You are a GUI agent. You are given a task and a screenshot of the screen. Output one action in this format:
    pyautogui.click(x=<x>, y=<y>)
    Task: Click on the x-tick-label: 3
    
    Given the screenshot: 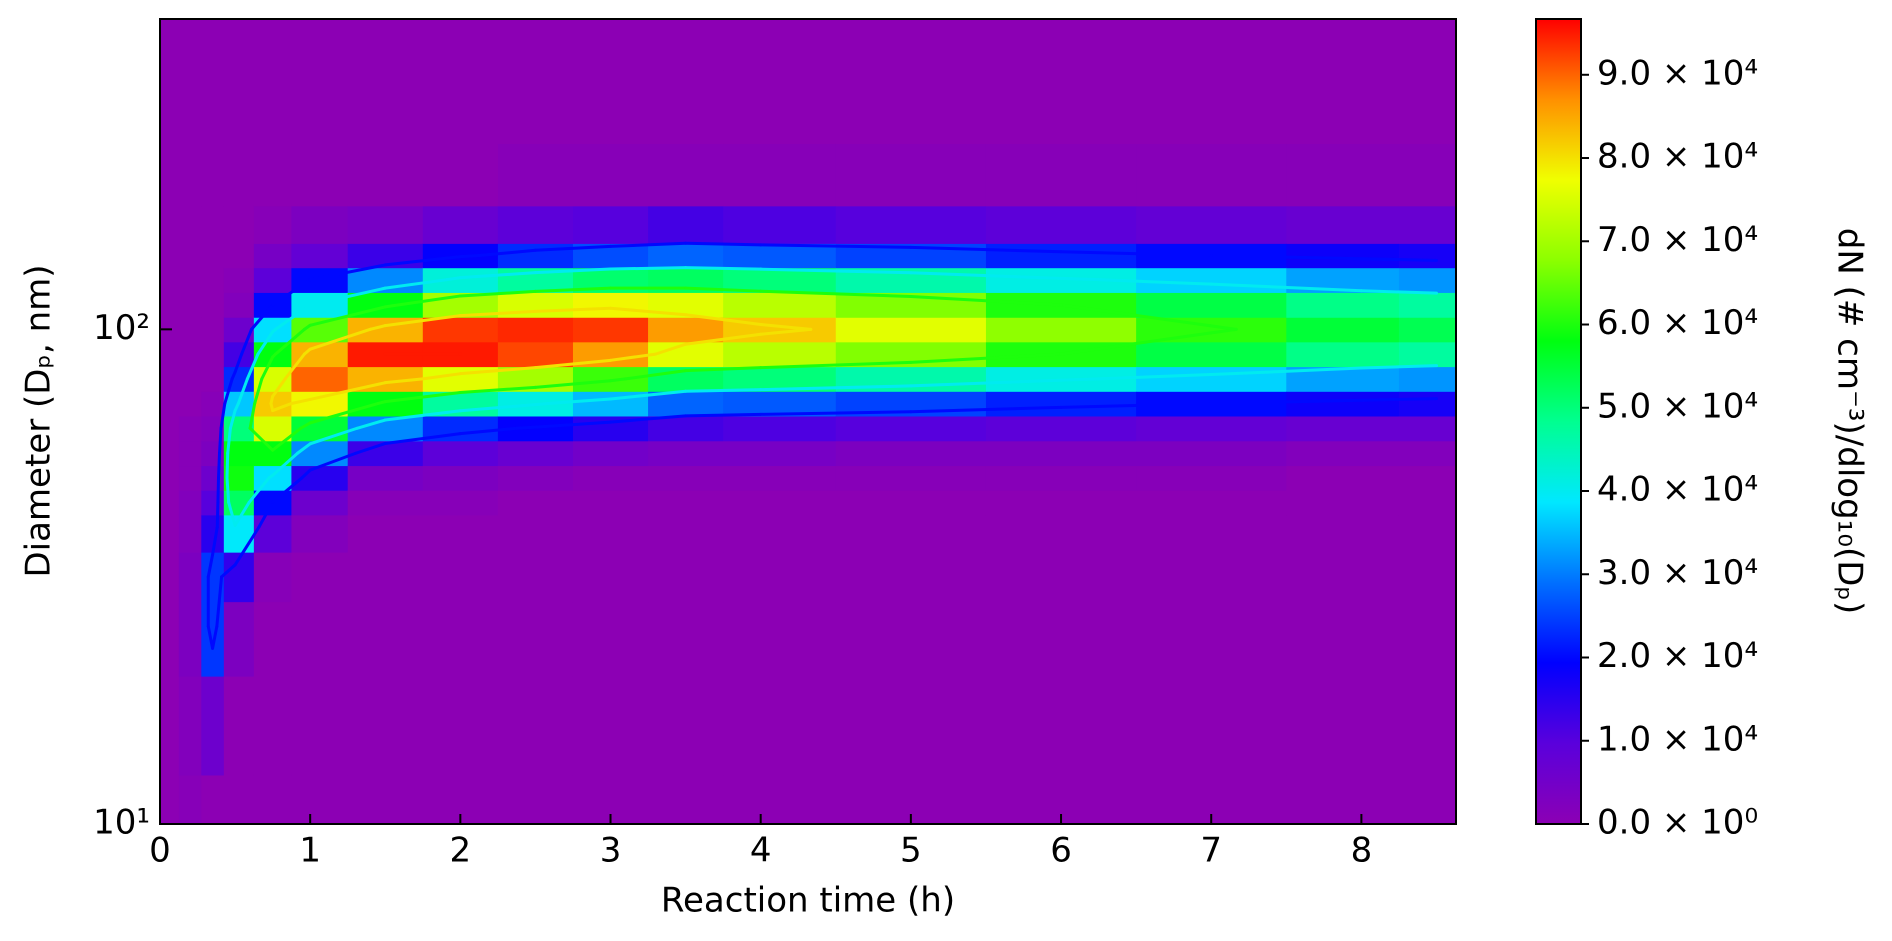 What is the action you would take?
    pyautogui.click(x=611, y=851)
    